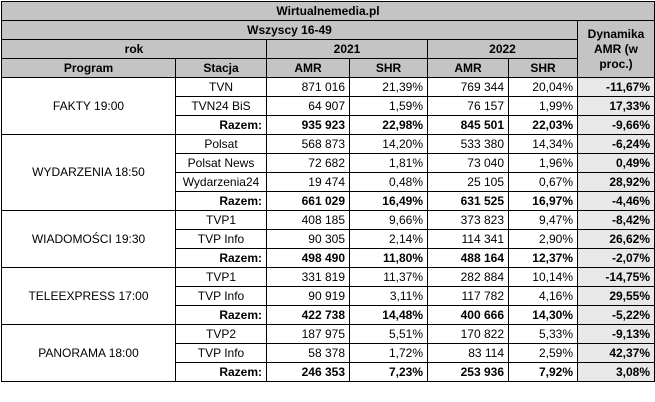 The width and height of the screenshot is (655, 402). Describe the element at coordinates (388, 125) in the screenshot. I see `shr-2021-cell: 22,98%` at that location.